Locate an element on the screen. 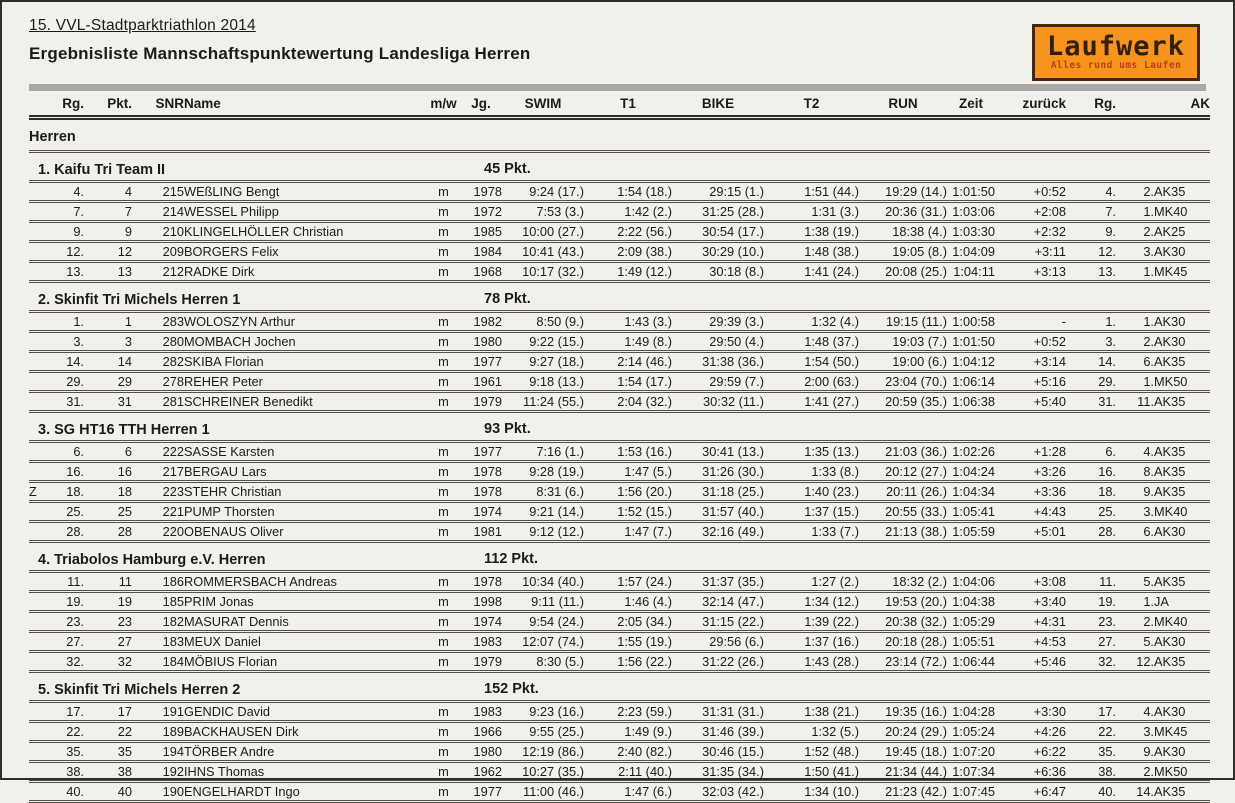  cell-t2: 1:37 (15.) is located at coordinates (811, 511).